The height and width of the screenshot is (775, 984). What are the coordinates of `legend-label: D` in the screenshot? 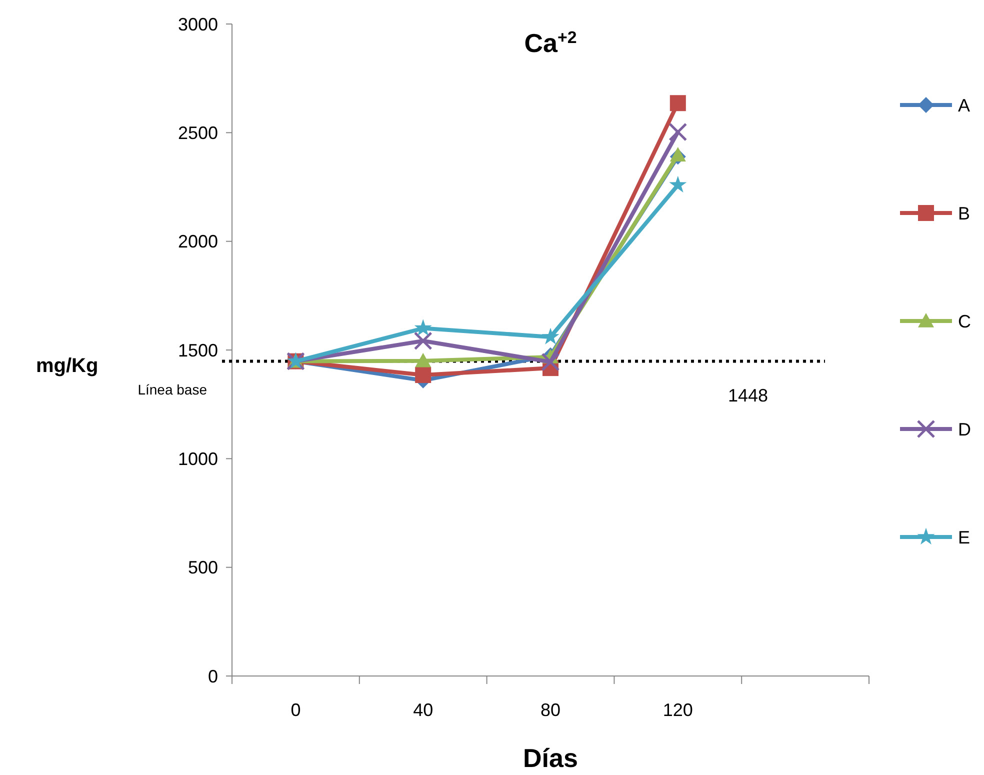 It's located at (964, 429).